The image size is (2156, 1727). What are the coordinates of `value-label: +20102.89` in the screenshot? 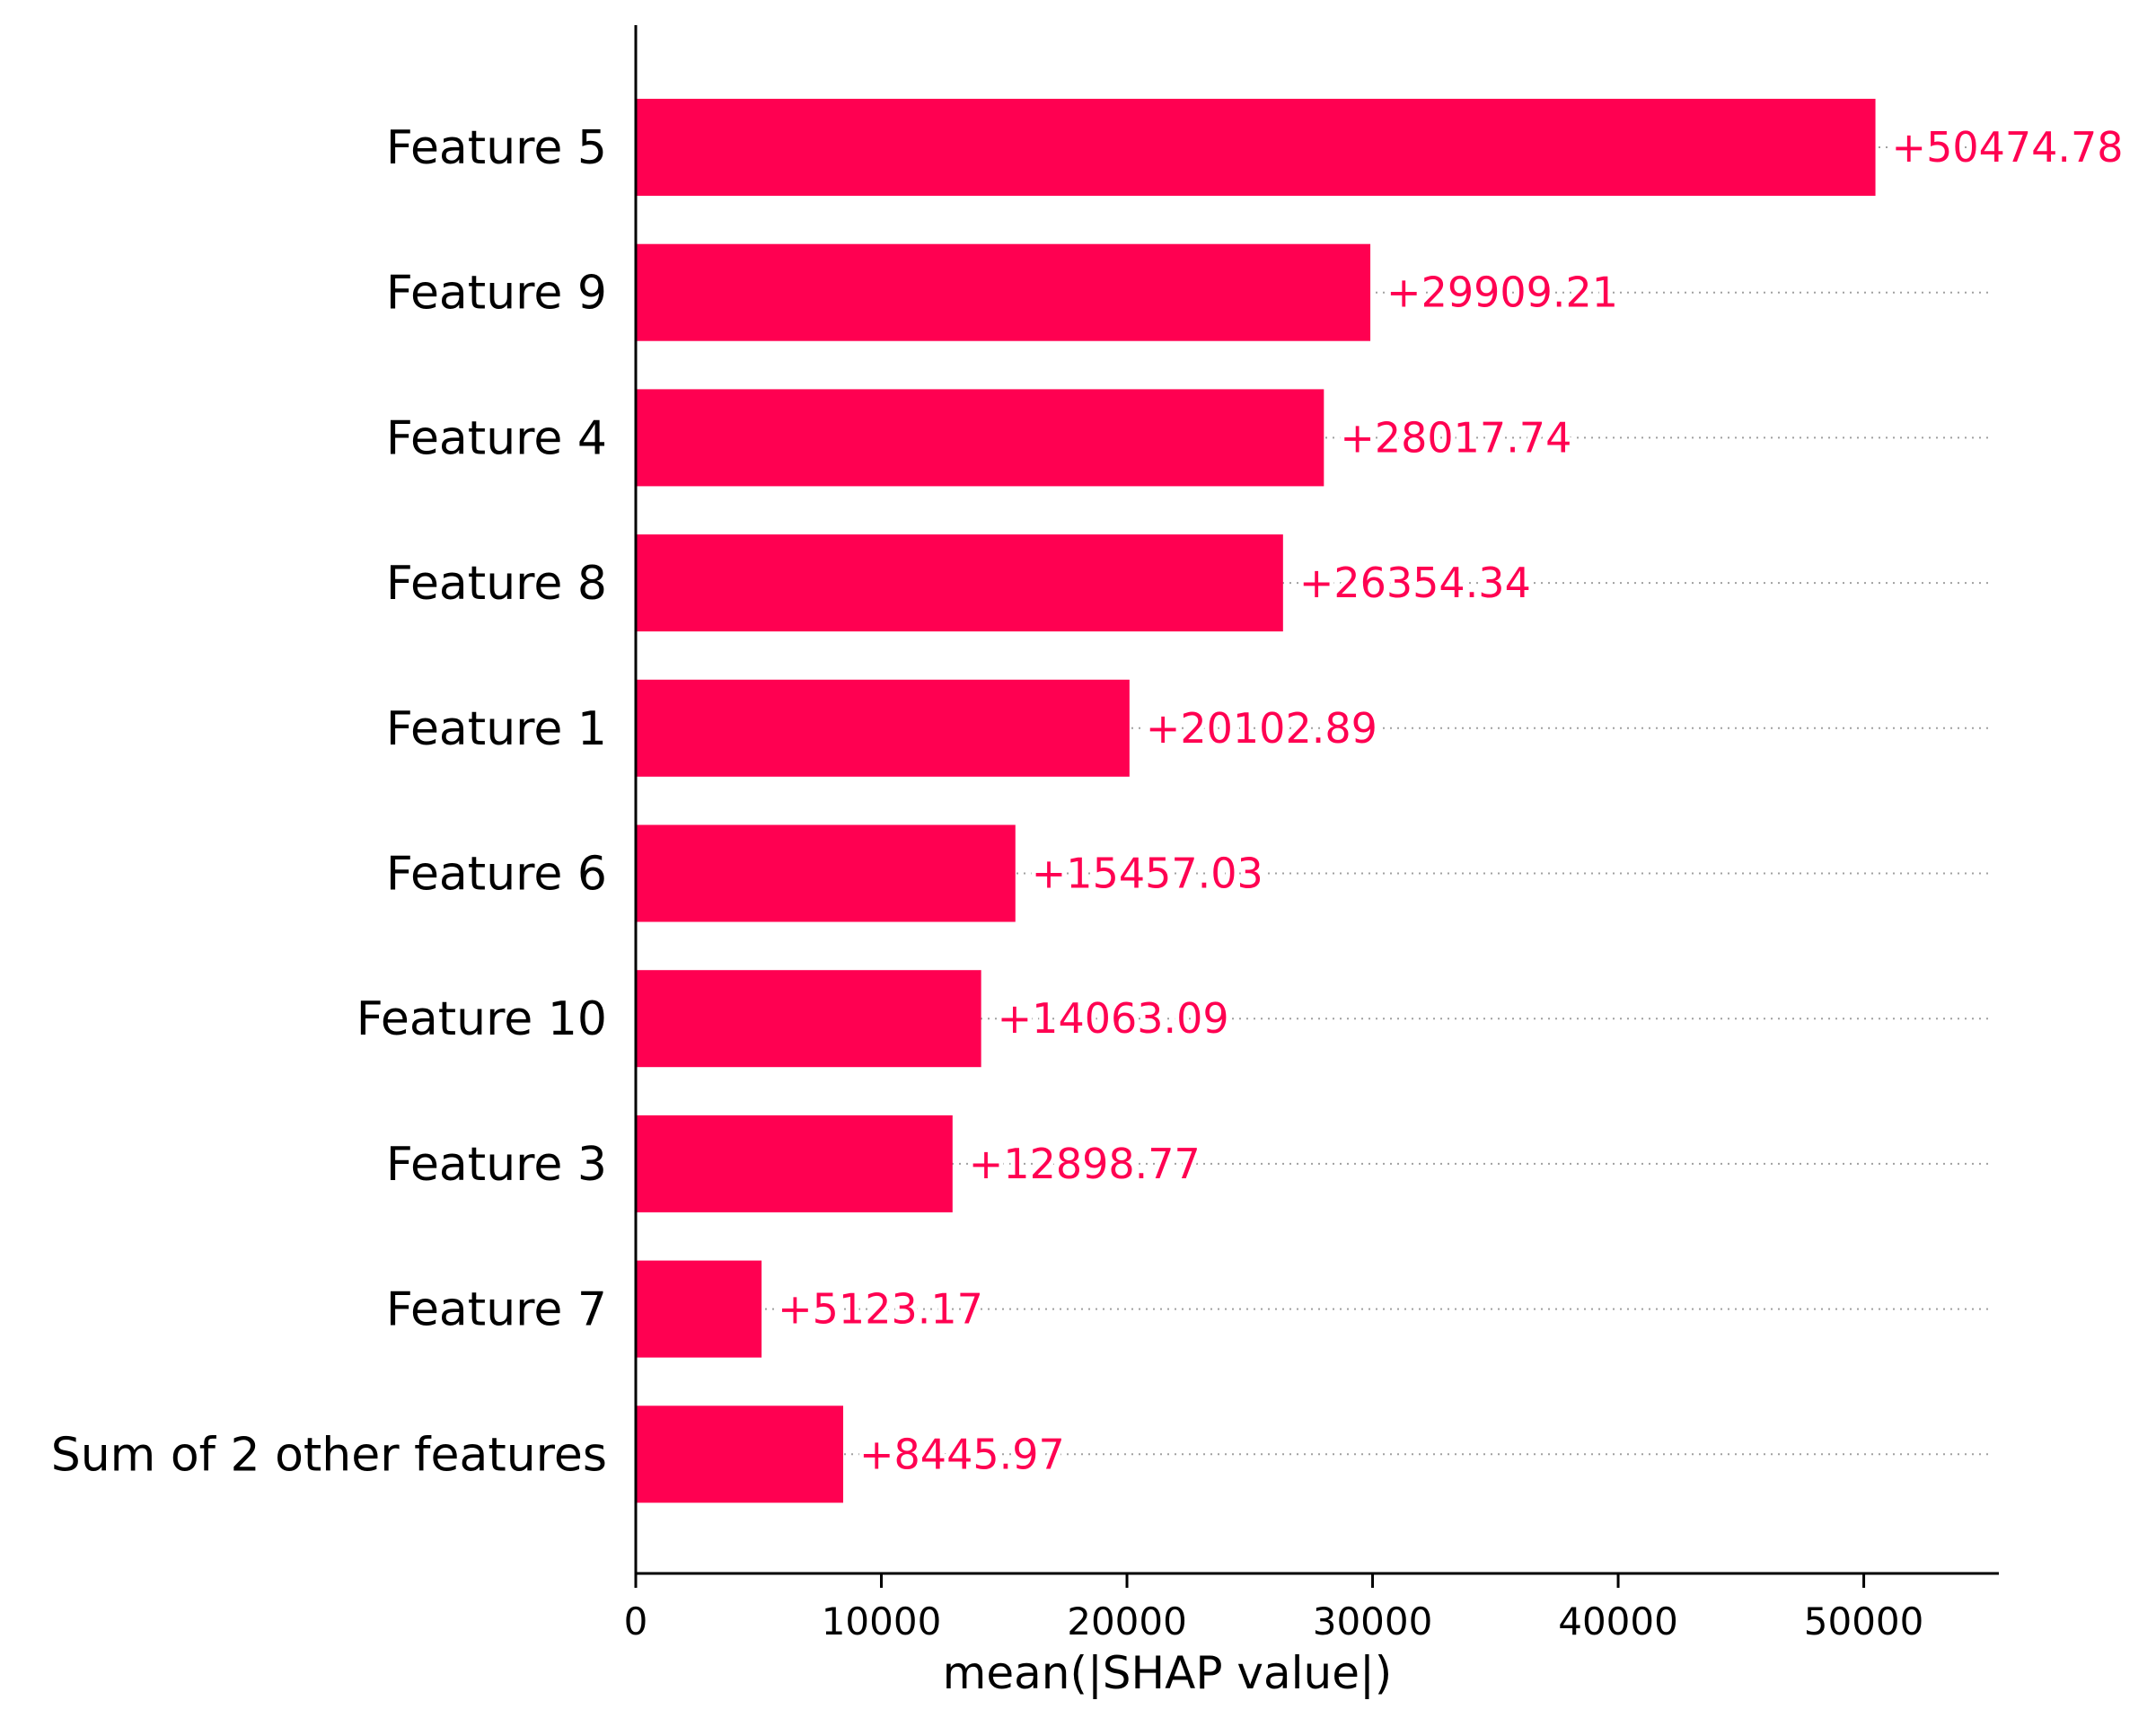 It's located at (1261, 728).